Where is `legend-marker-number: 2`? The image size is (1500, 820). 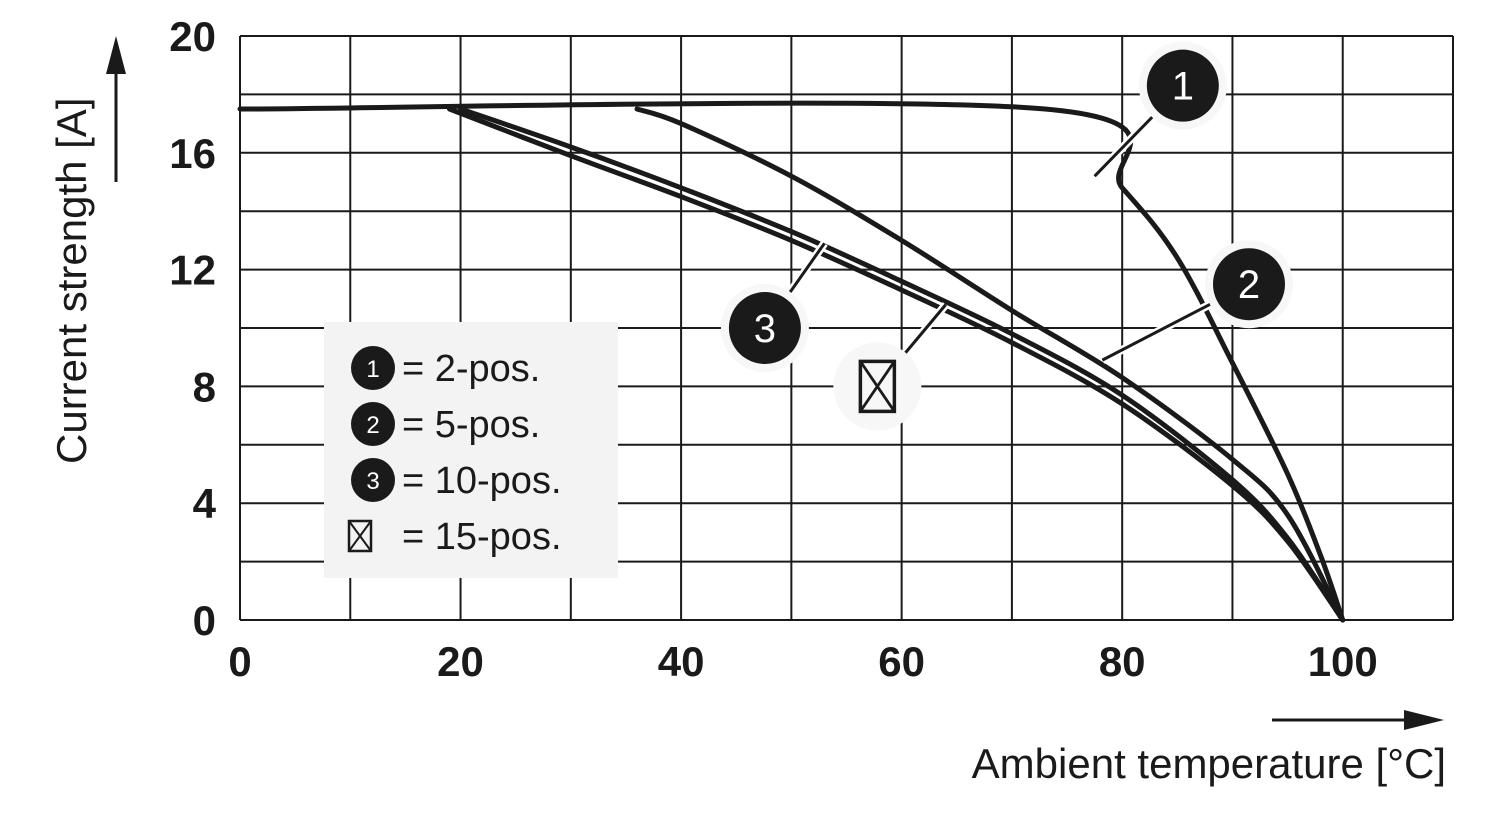
legend-marker-number: 2 is located at coordinates (372, 425).